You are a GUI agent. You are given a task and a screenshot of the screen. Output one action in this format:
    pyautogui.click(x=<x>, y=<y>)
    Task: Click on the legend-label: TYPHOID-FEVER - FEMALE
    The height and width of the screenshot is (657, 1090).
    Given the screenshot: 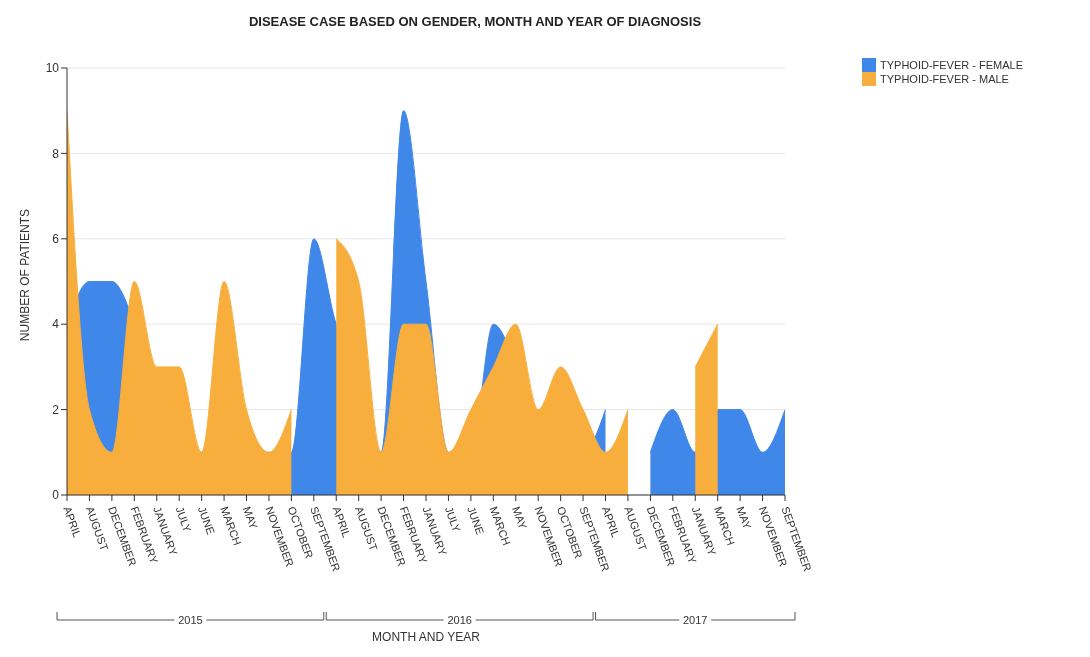 What is the action you would take?
    pyautogui.click(x=952, y=65)
    